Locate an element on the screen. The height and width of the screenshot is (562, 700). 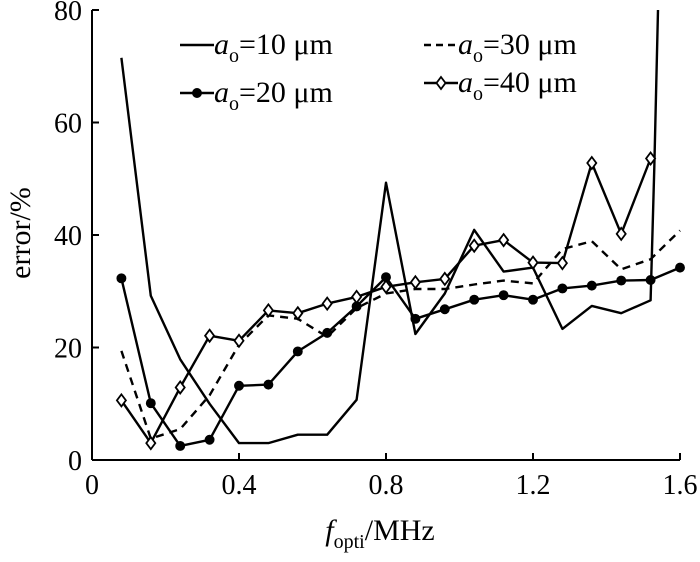
y-tick-label: 80 is located at coordinates (68, 13).